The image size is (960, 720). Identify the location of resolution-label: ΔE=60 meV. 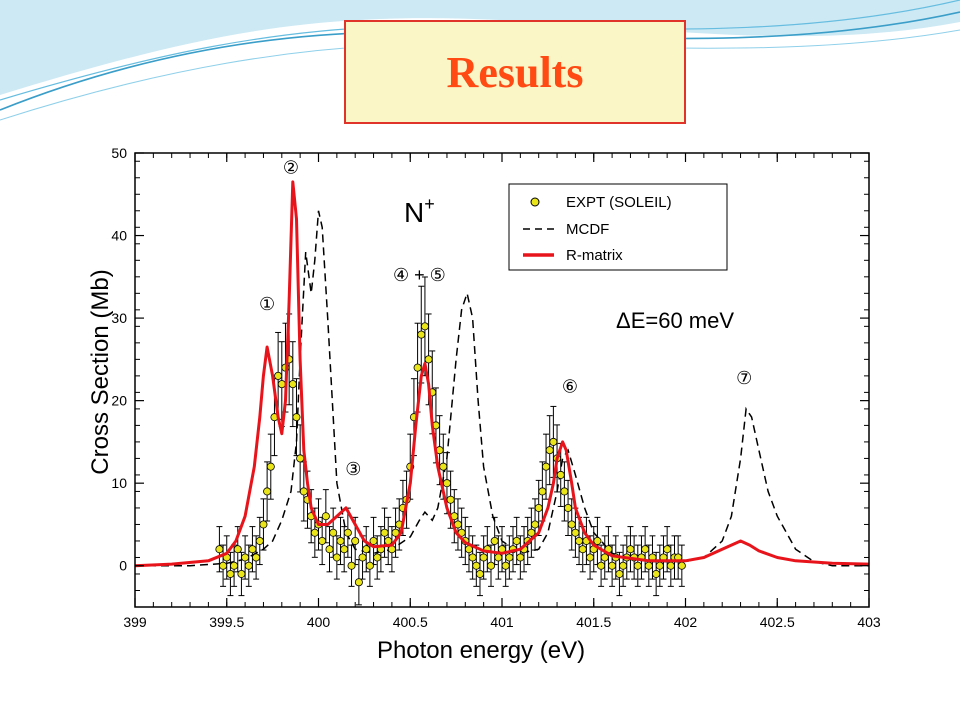
(675, 320).